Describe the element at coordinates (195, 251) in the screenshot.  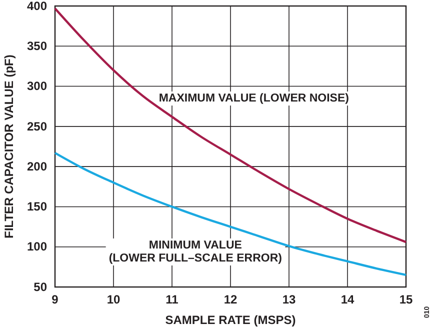
I see `series-label: MINIMUM VALUE (LOWER FULL–SCALE ERROR)` at that location.